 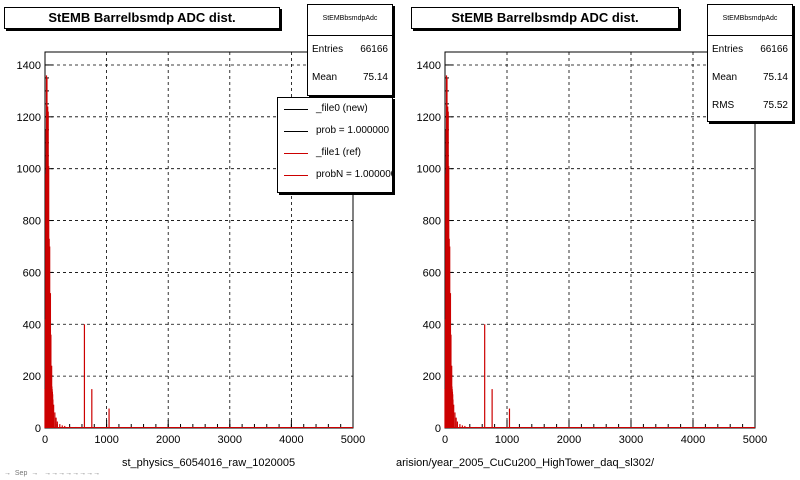 I want to click on right-stats-rms-label: RMS, so click(x=723, y=105).